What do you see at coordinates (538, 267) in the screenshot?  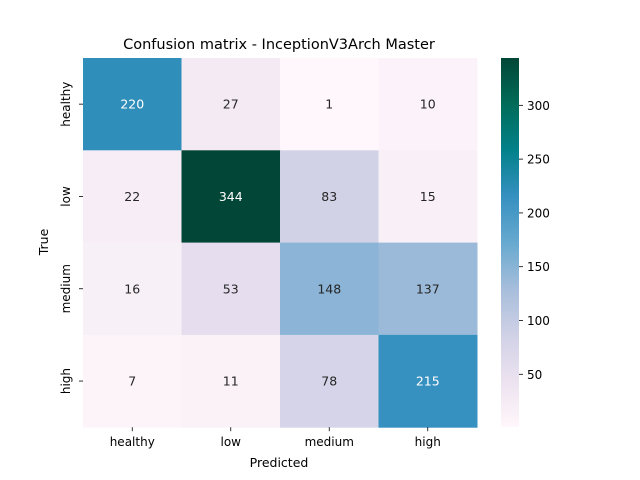 I see `colorbar-tick-label: 150` at bounding box center [538, 267].